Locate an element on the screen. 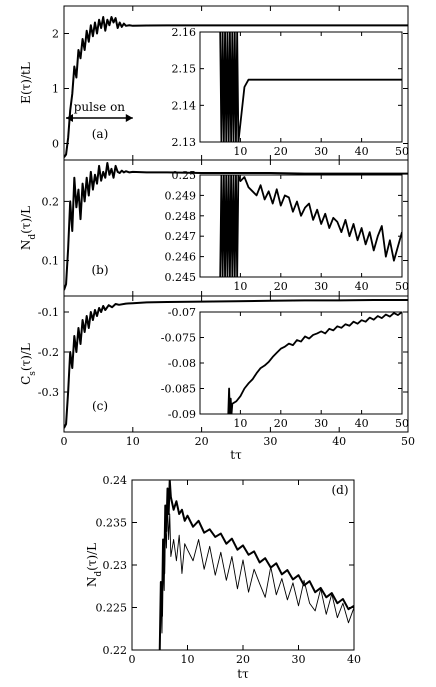 This screenshot has height=687, width=436. y-tick-label: 0.1 is located at coordinates (51, 261).